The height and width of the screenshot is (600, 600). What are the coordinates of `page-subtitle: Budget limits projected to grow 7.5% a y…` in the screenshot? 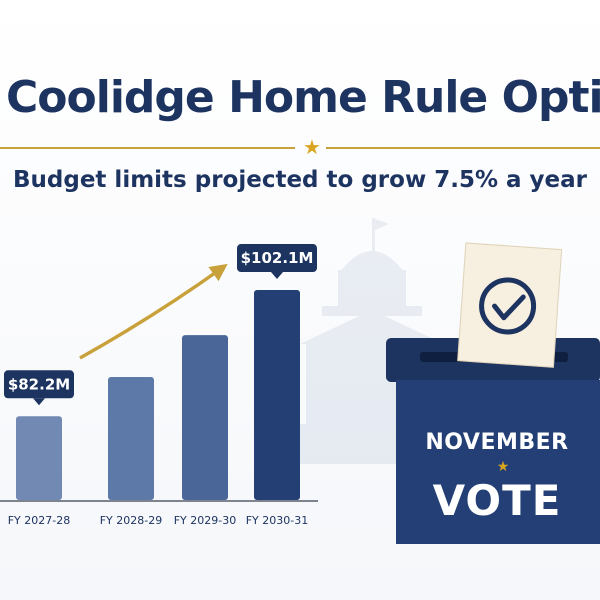 It's located at (300, 180).